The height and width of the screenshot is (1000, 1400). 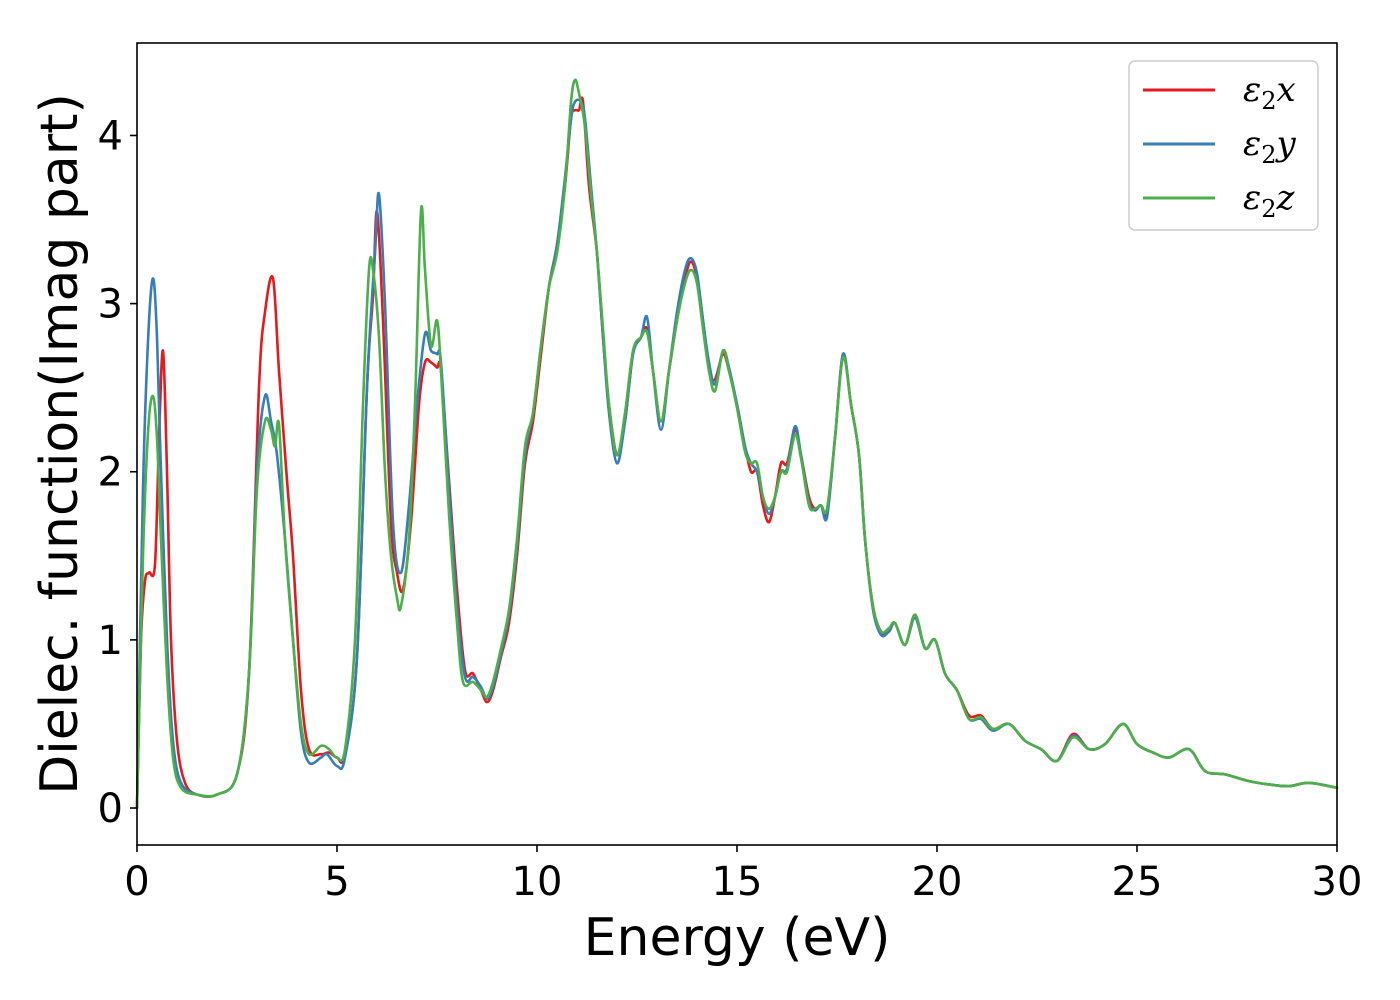 What do you see at coordinates (136, 882) in the screenshot?
I see `x-tick-label: 0` at bounding box center [136, 882].